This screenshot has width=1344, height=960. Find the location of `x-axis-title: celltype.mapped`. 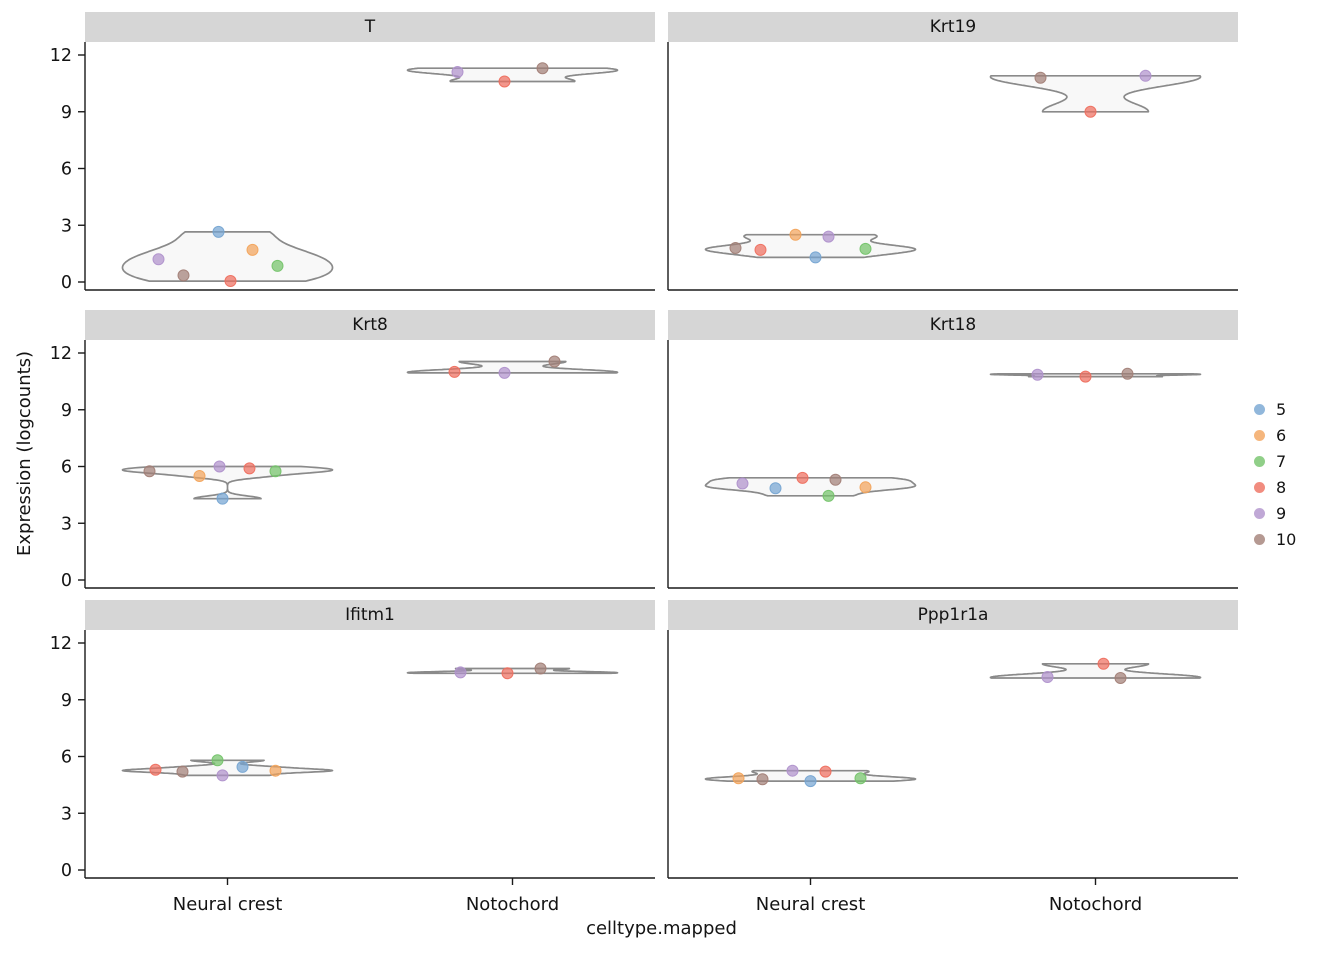

x-axis-title: celltype.mapped is located at coordinates (661, 928).